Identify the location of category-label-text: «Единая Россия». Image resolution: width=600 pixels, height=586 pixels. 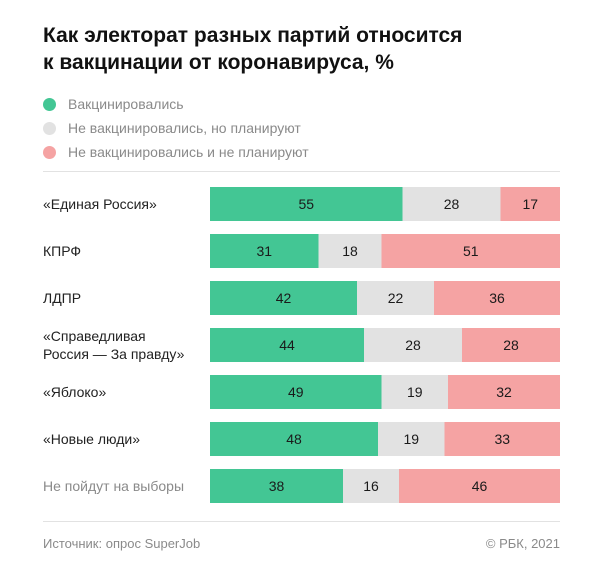
(100, 204).